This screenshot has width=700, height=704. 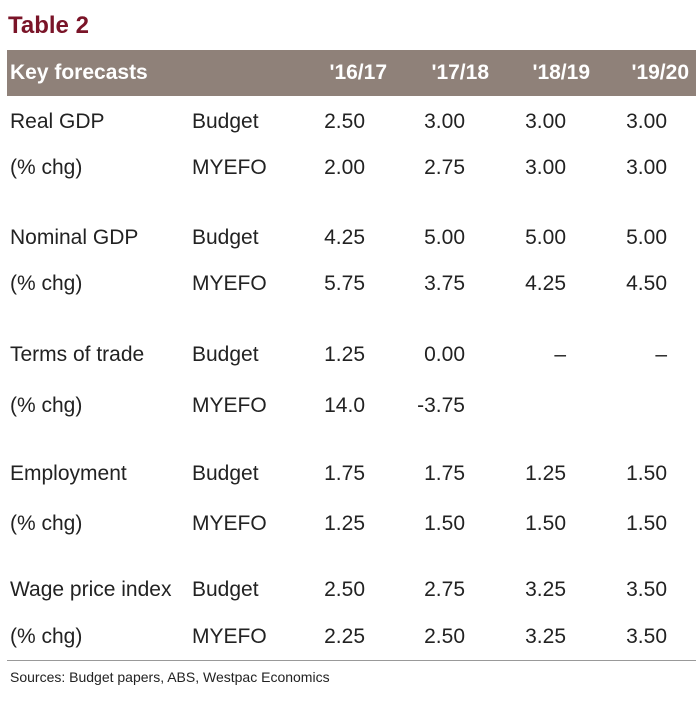 I want to click on table-row: (% chg) MYEFO 1.25 1.50 1.50 1.50, so click(x=350, y=527).